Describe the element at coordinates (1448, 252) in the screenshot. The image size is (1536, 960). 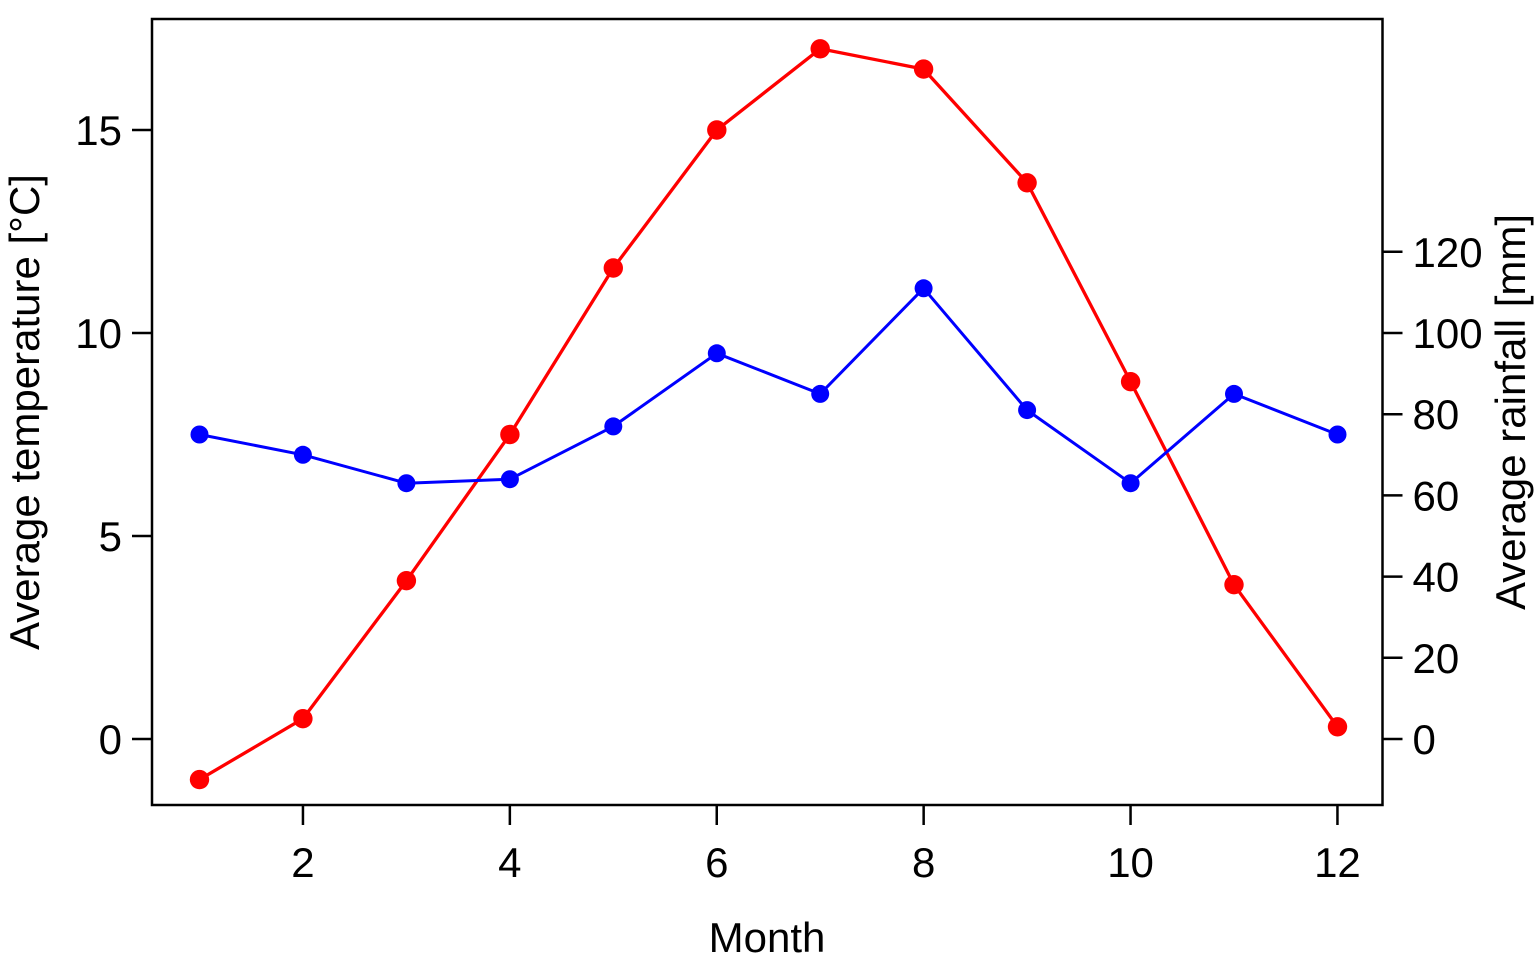
I see `right-axis-tick-label: 120` at that location.